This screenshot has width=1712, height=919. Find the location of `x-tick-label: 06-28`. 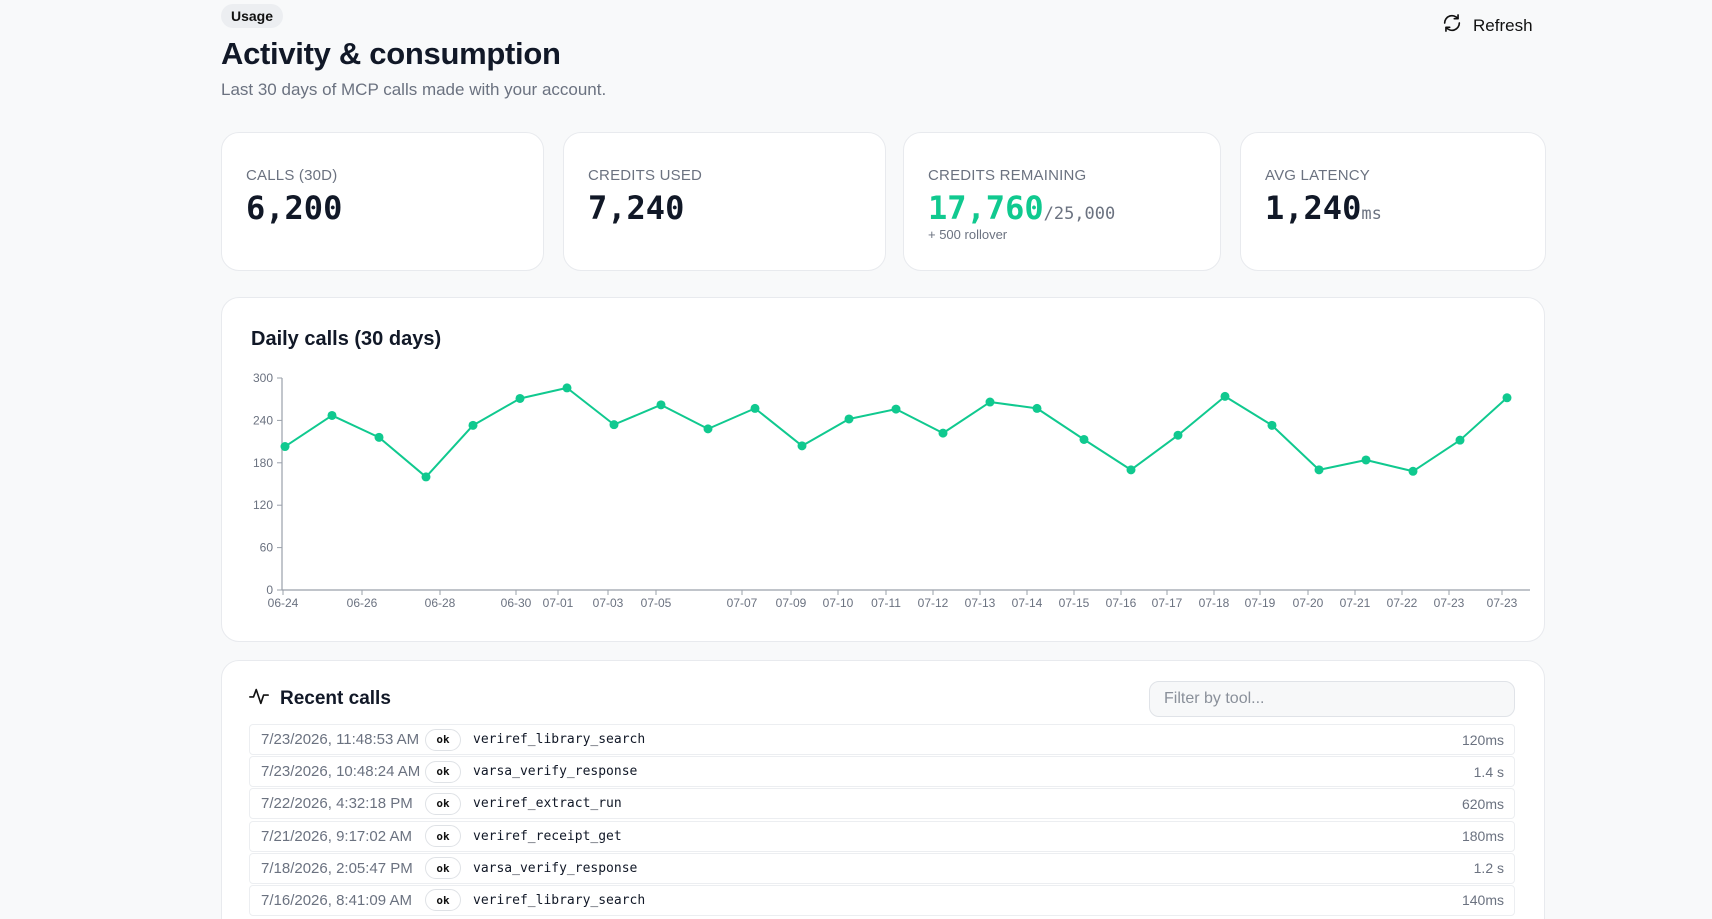

x-tick-label: 06-28 is located at coordinates (440, 603).